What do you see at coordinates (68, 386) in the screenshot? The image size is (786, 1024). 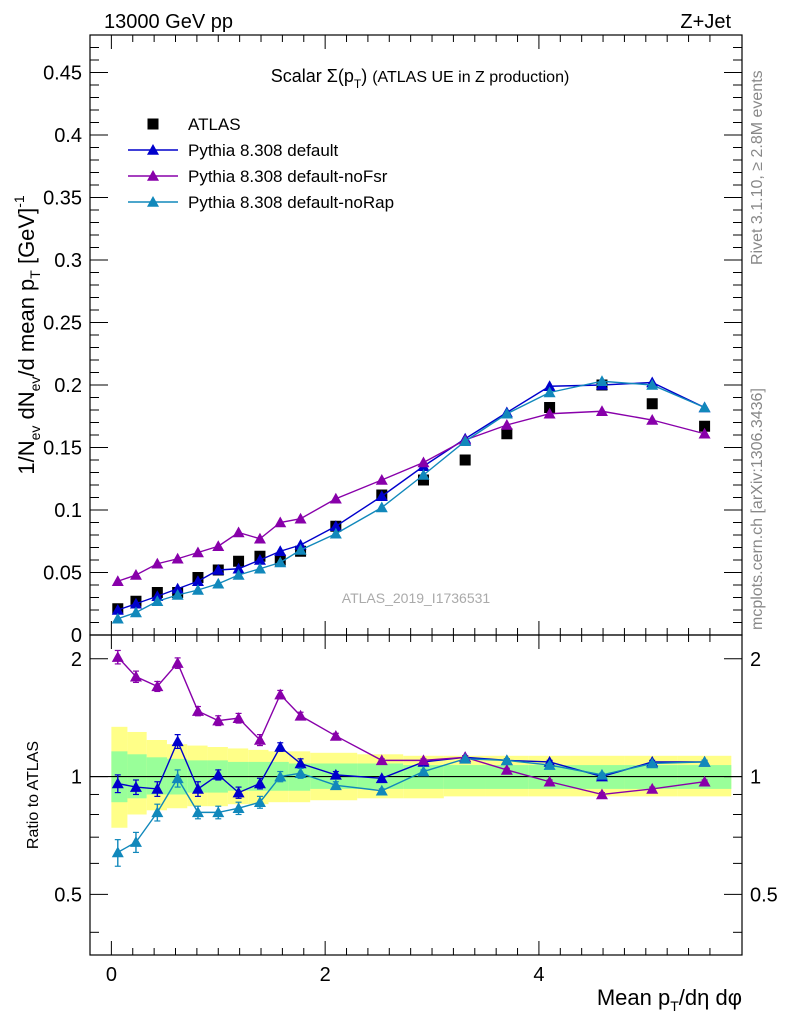 I see `y-tick-label: 0.2` at bounding box center [68, 386].